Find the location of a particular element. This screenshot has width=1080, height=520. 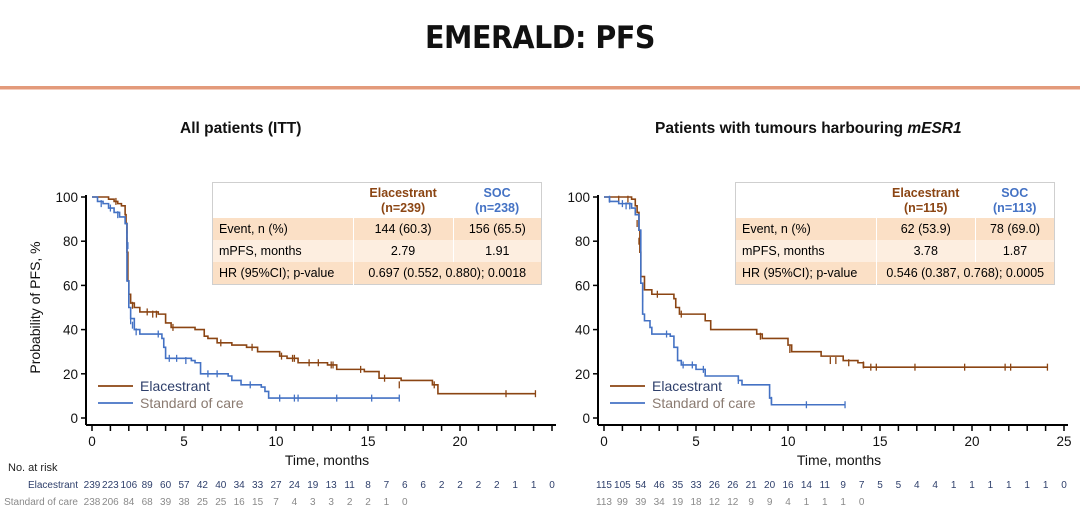

stats-header-row: Elacestrant (n=115) SOC (n=113) is located at coordinates (895, 201).